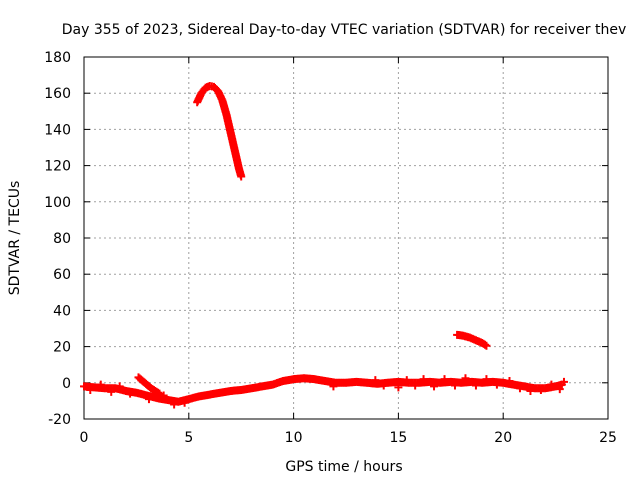  I want to click on y-tick-label: 100, so click(57, 203).